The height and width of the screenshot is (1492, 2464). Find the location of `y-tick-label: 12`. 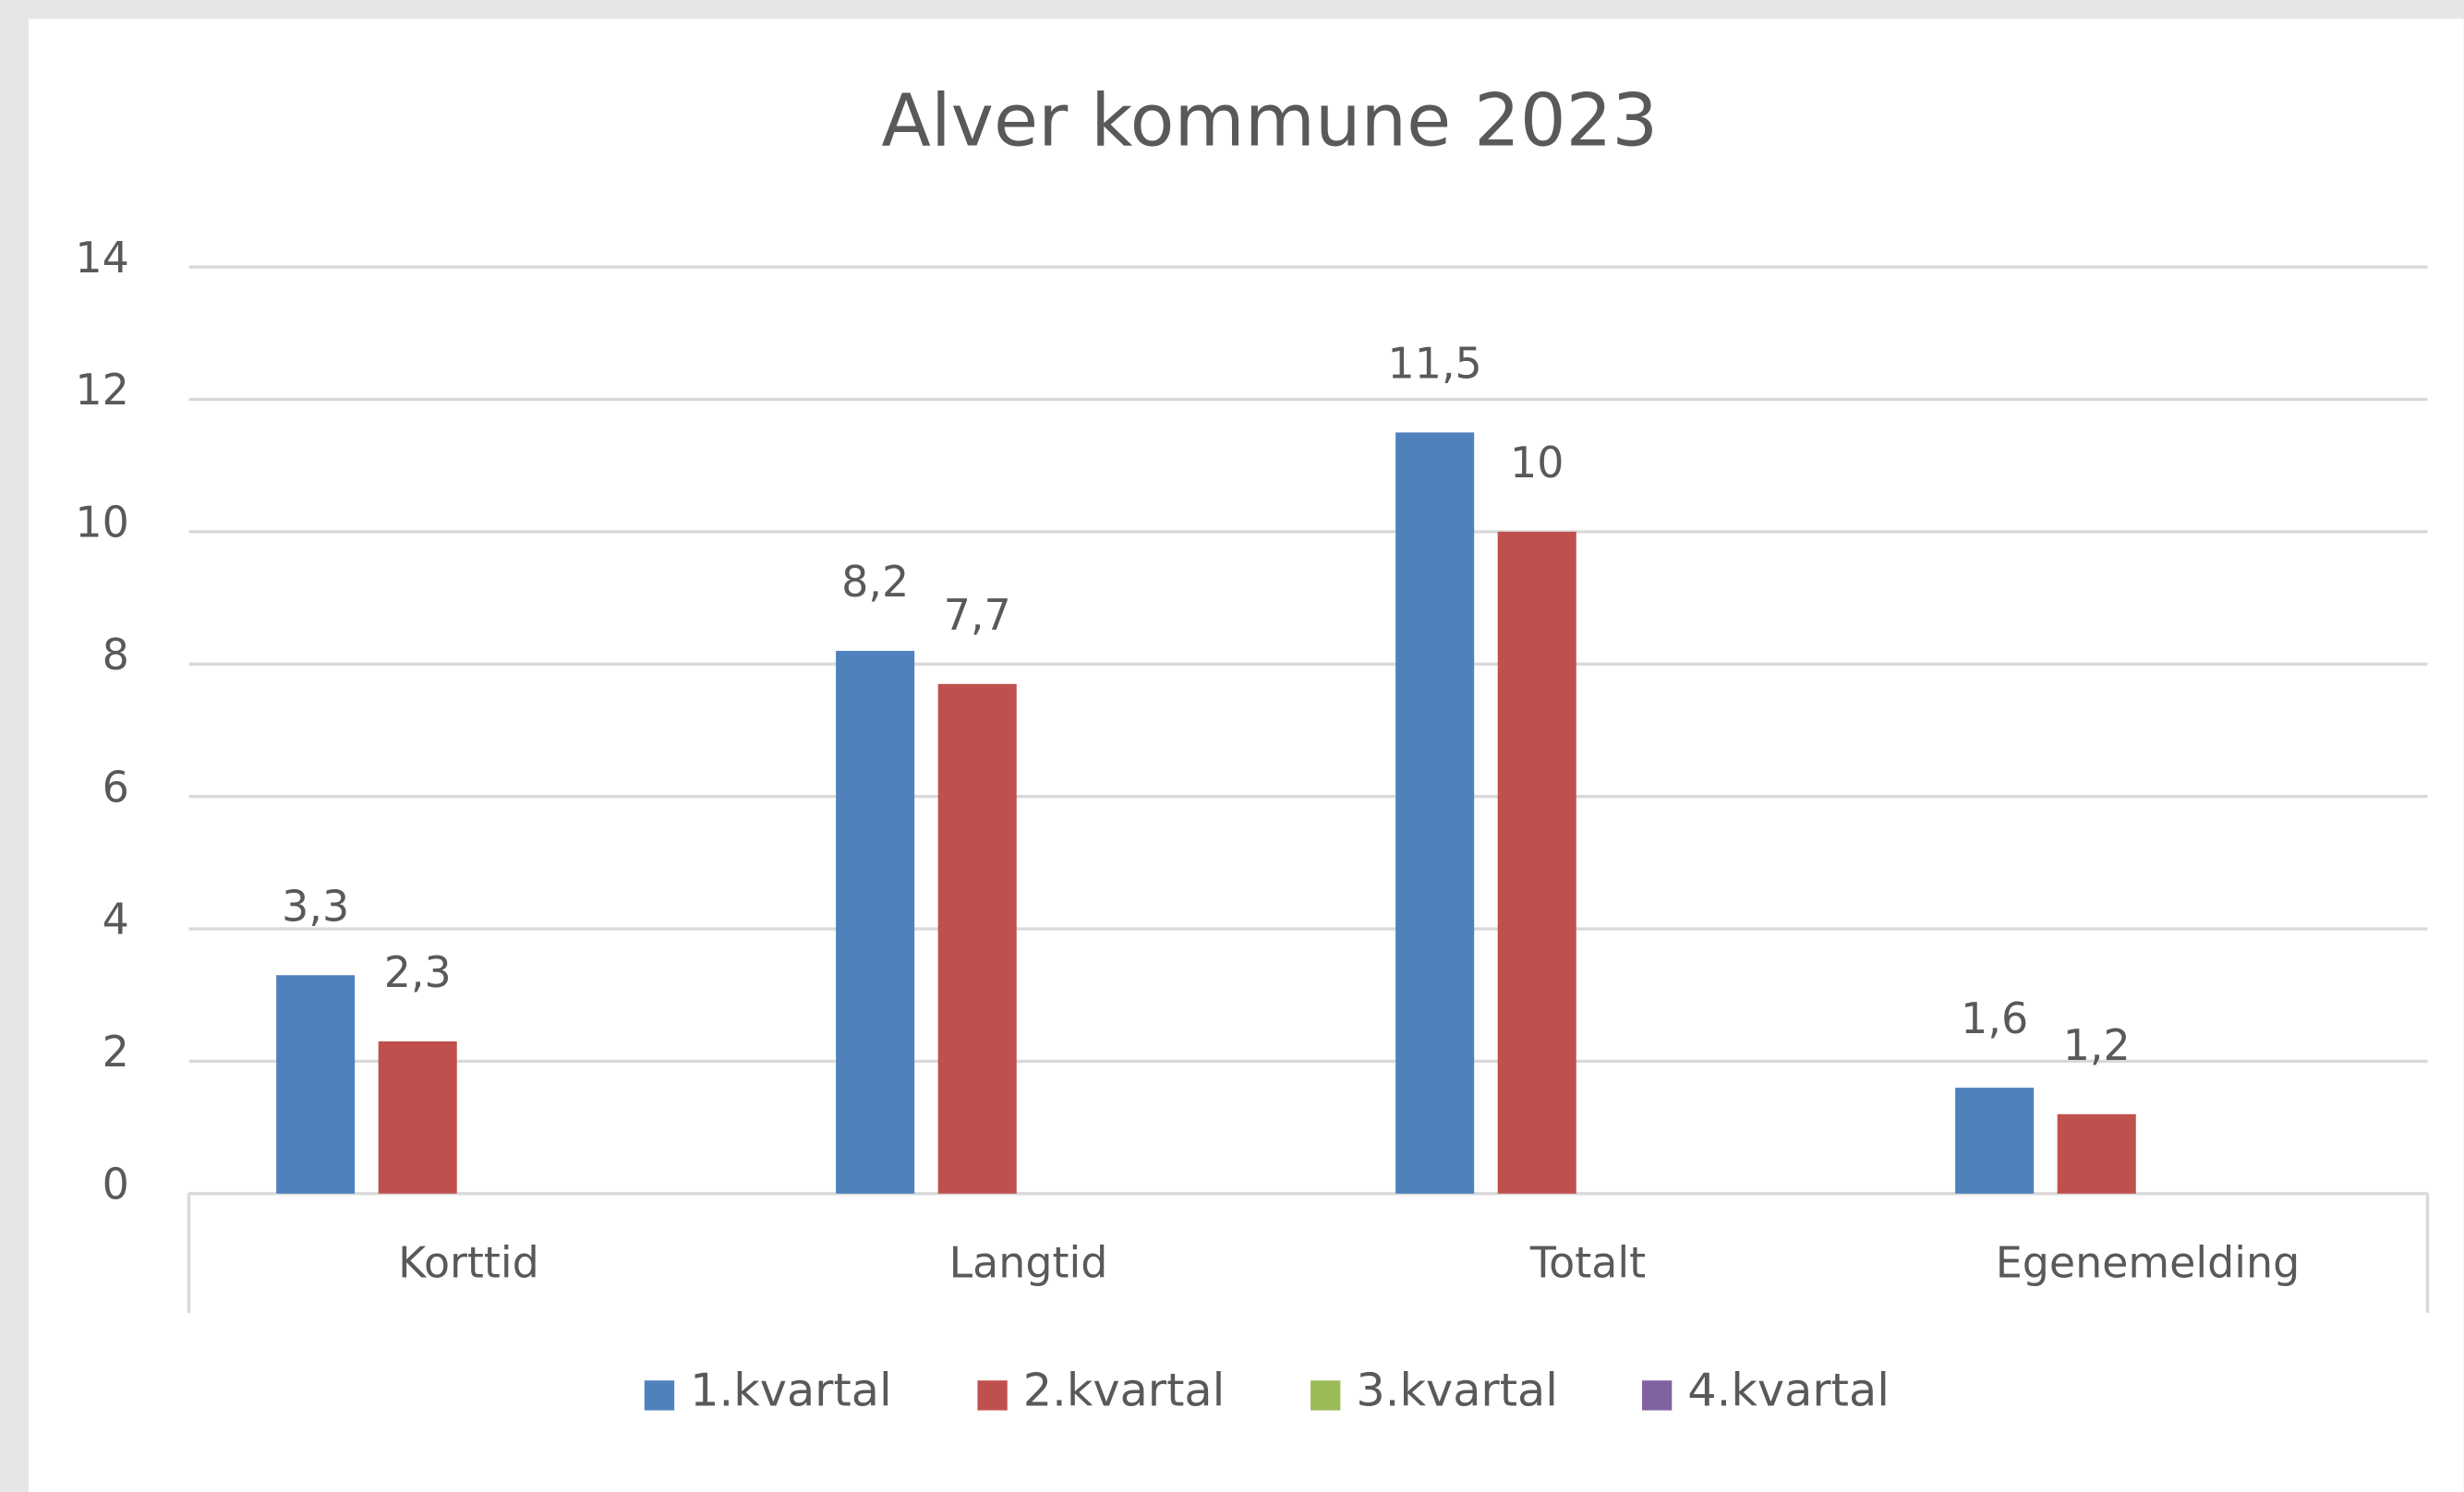

y-tick-label: 12 is located at coordinates (102, 390).